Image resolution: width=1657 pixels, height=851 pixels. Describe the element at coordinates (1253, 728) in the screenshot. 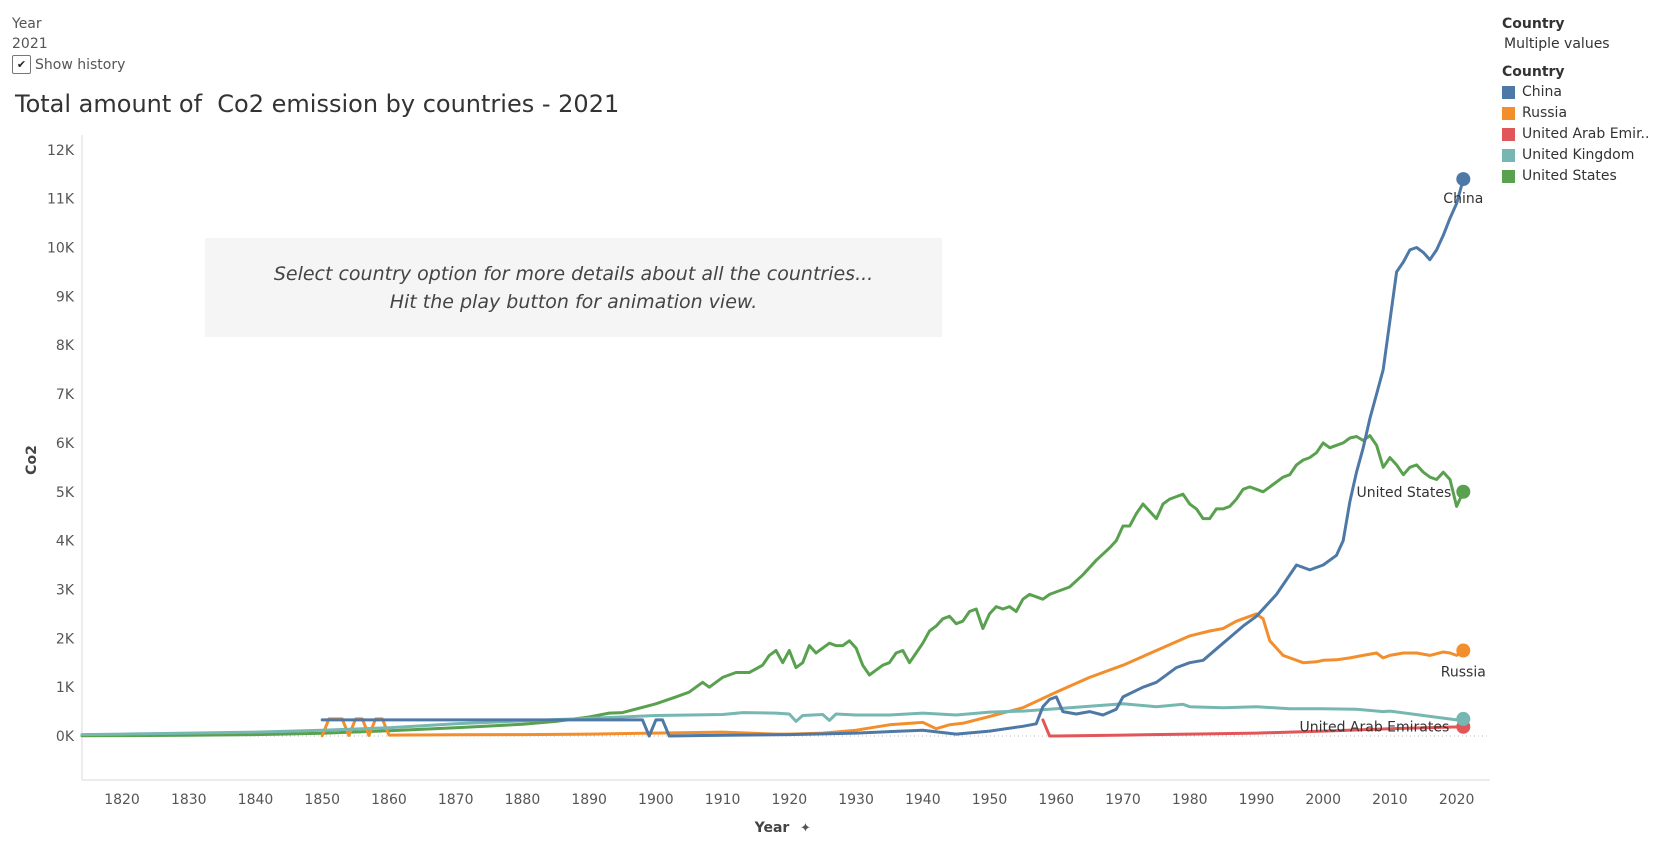

I see `series-line-united-arab-emirates` at that location.